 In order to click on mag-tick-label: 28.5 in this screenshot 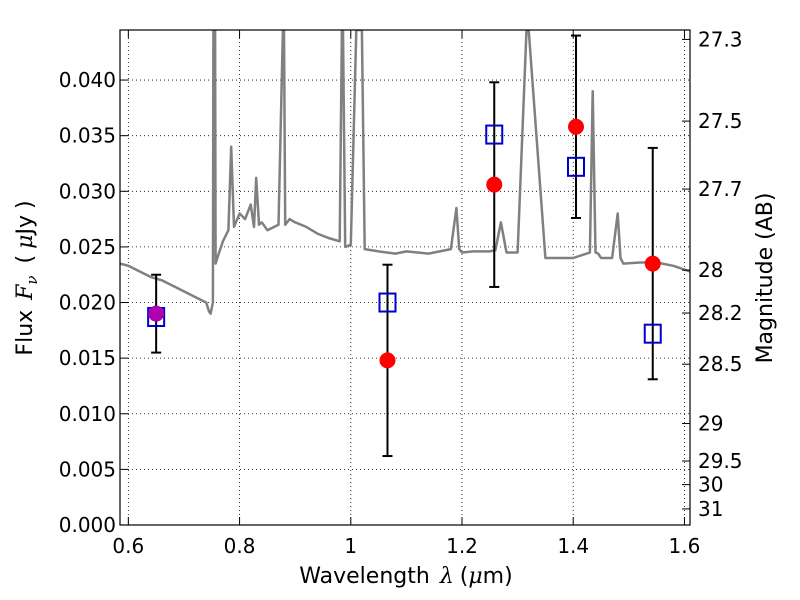, I will do `click(720, 364)`.